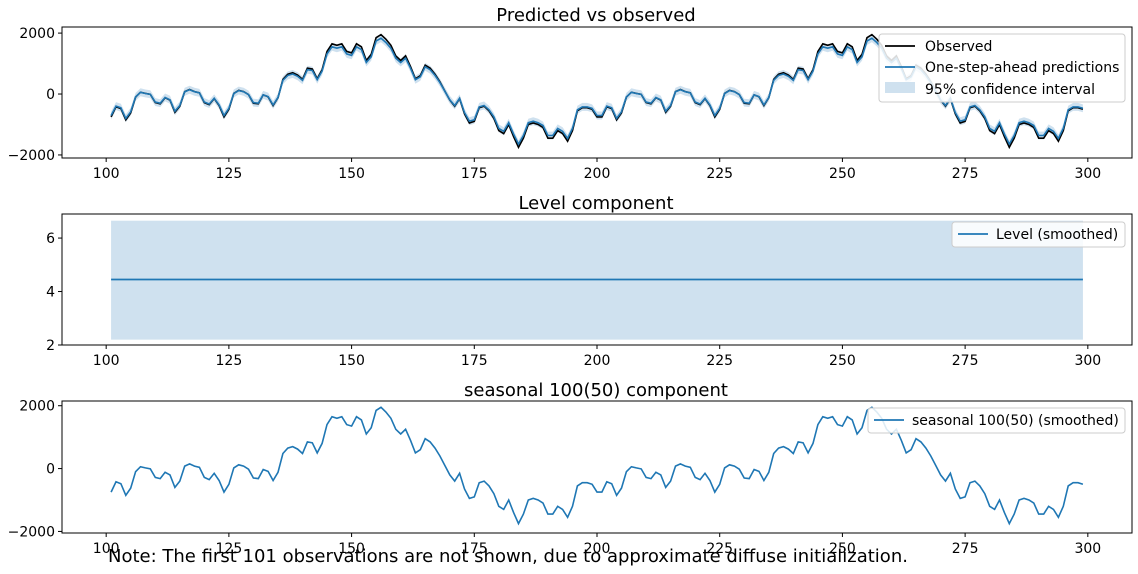 The width and height of the screenshot is (1138, 574). I want to click on legend-predictions-label: One-step-ahead predictions, so click(1022, 68).